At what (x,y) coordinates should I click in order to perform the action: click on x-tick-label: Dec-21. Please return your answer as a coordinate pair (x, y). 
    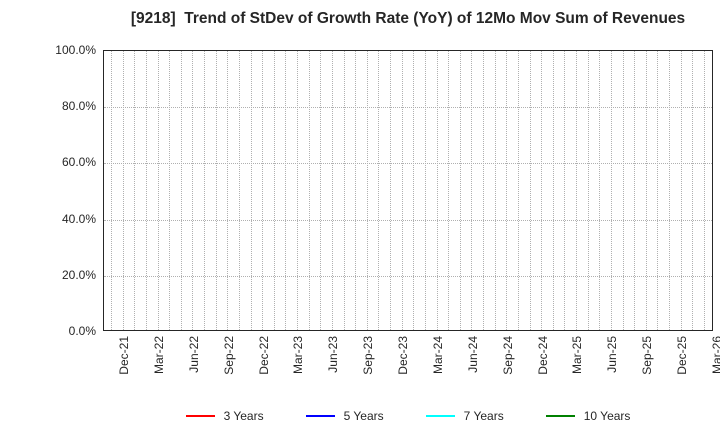
    Looking at the image, I should click on (124, 355).